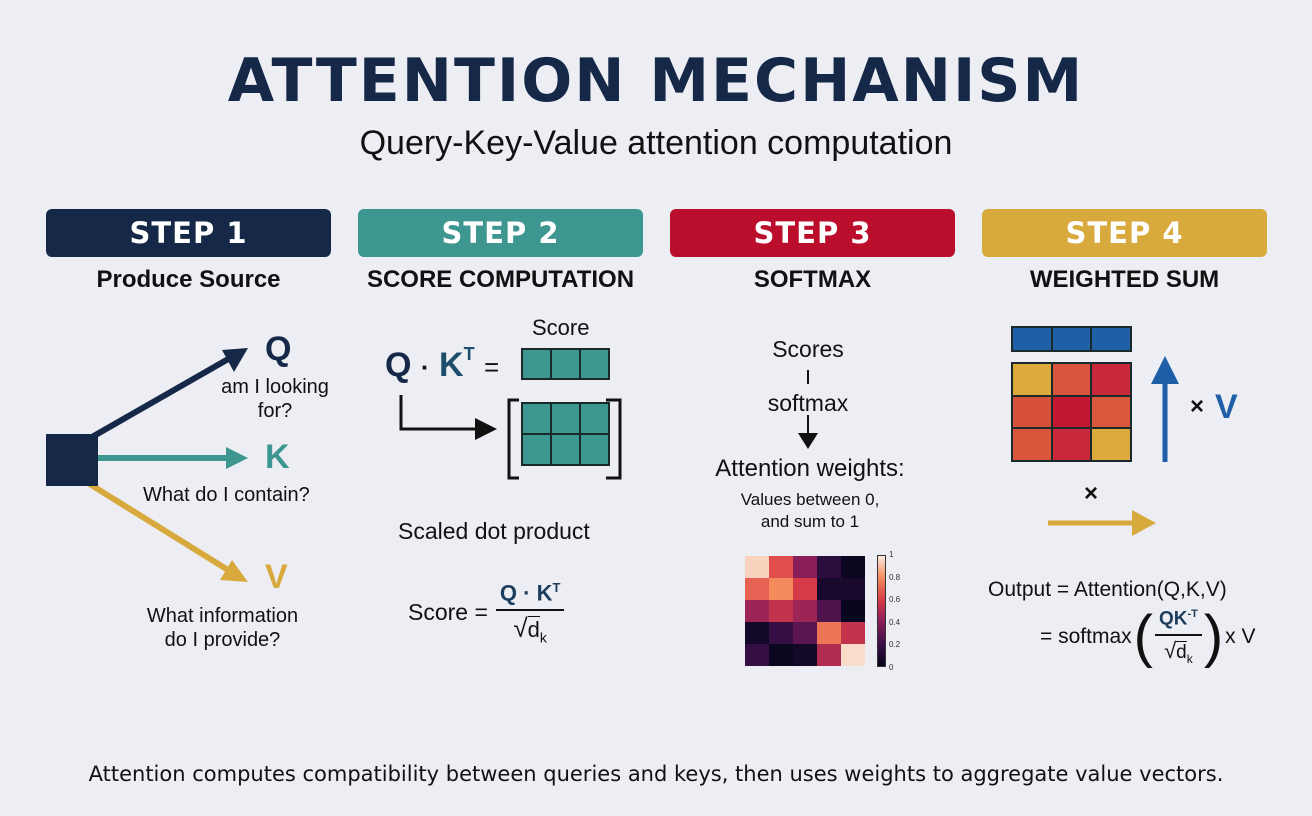 Image resolution: width=1312 pixels, height=816 pixels. I want to click on step-4-subtitle: WEIGHTED SUM, so click(1124, 279).